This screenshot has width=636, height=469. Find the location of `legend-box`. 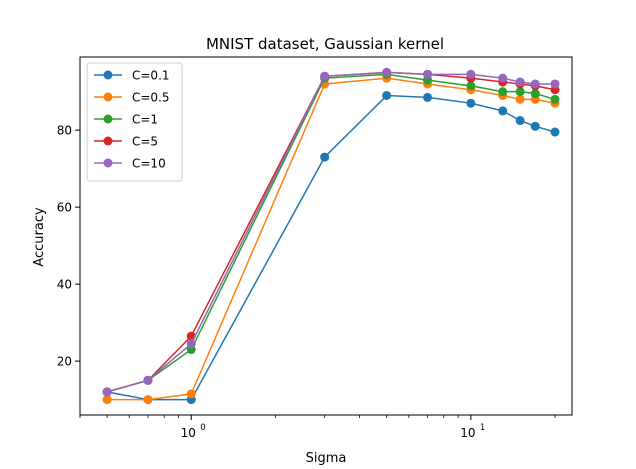

legend-box is located at coordinates (134, 122).